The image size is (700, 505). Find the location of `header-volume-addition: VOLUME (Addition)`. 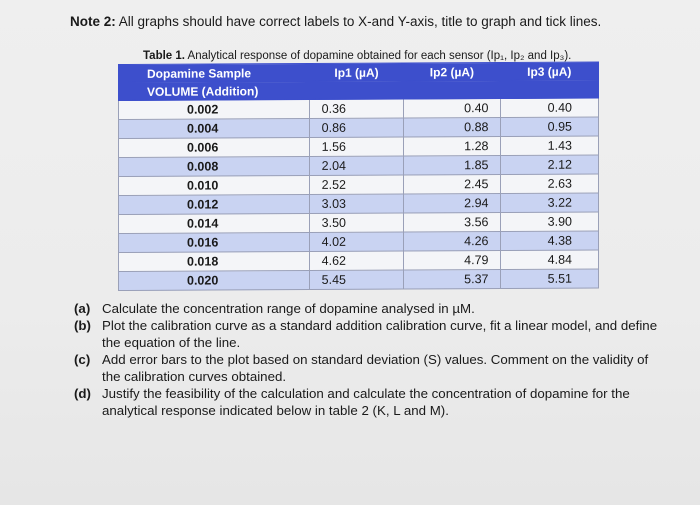

header-volume-addition: VOLUME (Addition) is located at coordinates (214, 91).